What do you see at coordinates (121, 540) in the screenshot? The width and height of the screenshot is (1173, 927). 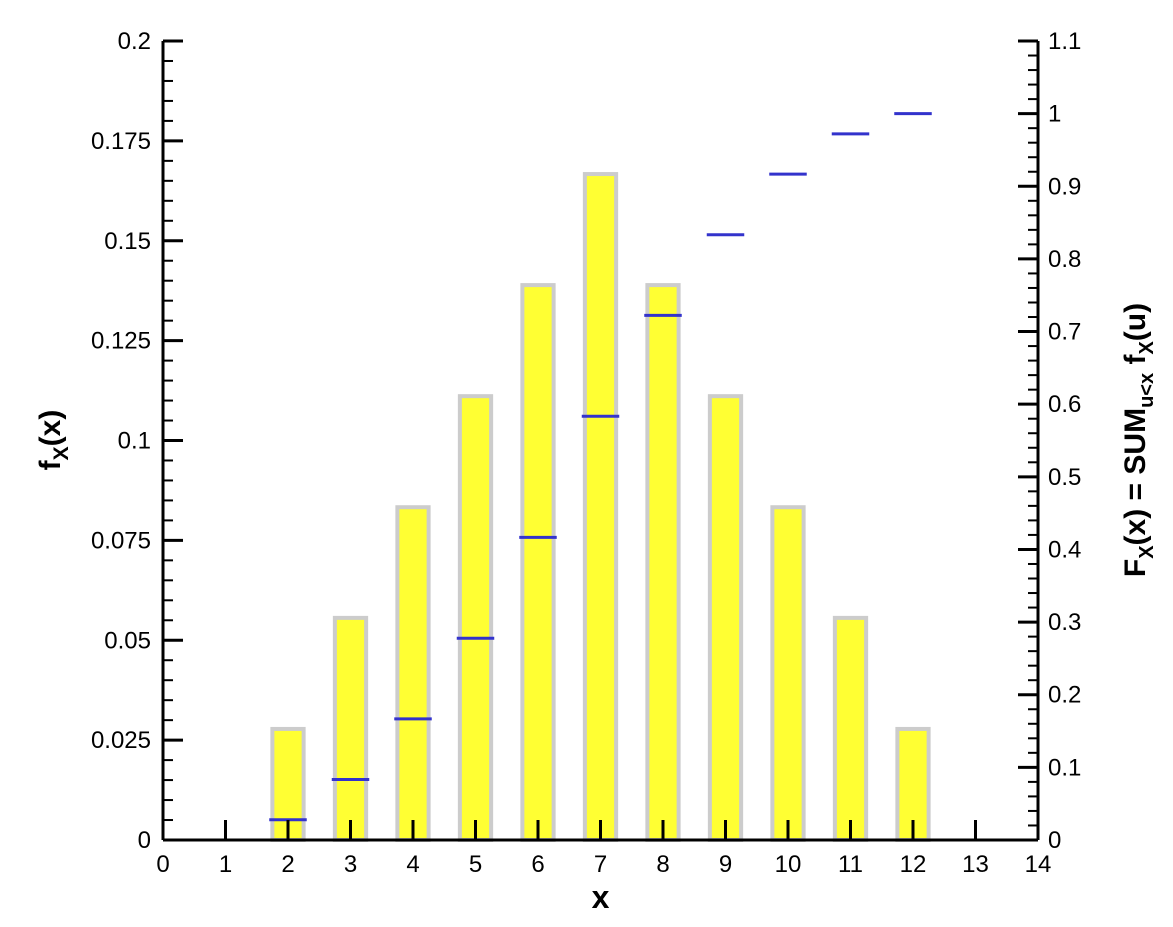 I see `y-left-tick-label: 0.075` at bounding box center [121, 540].